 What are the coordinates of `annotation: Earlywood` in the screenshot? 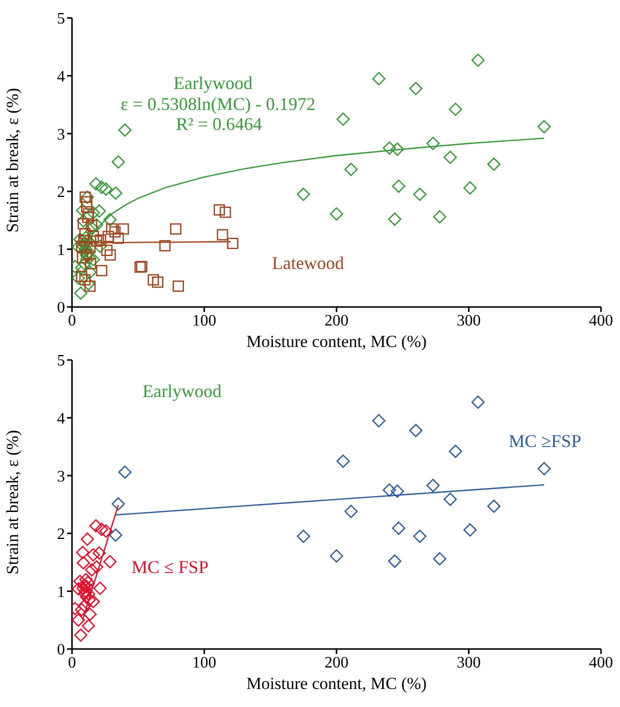 It's located at (182, 391).